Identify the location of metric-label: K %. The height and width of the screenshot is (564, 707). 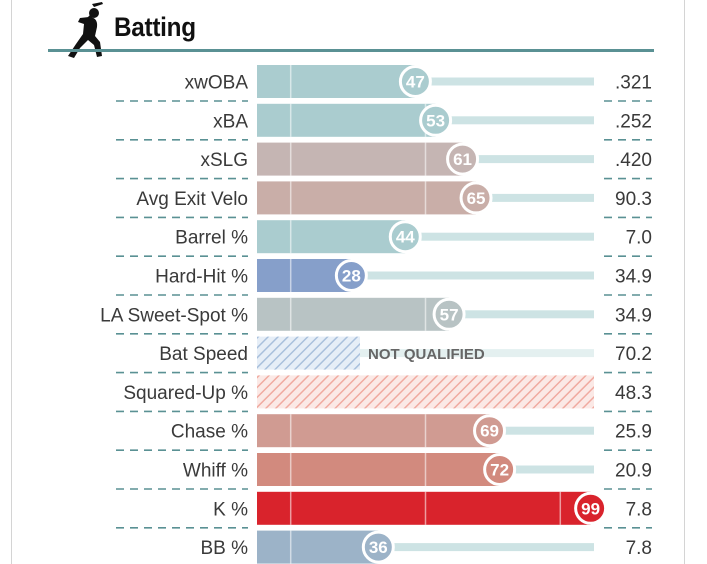
(230, 509).